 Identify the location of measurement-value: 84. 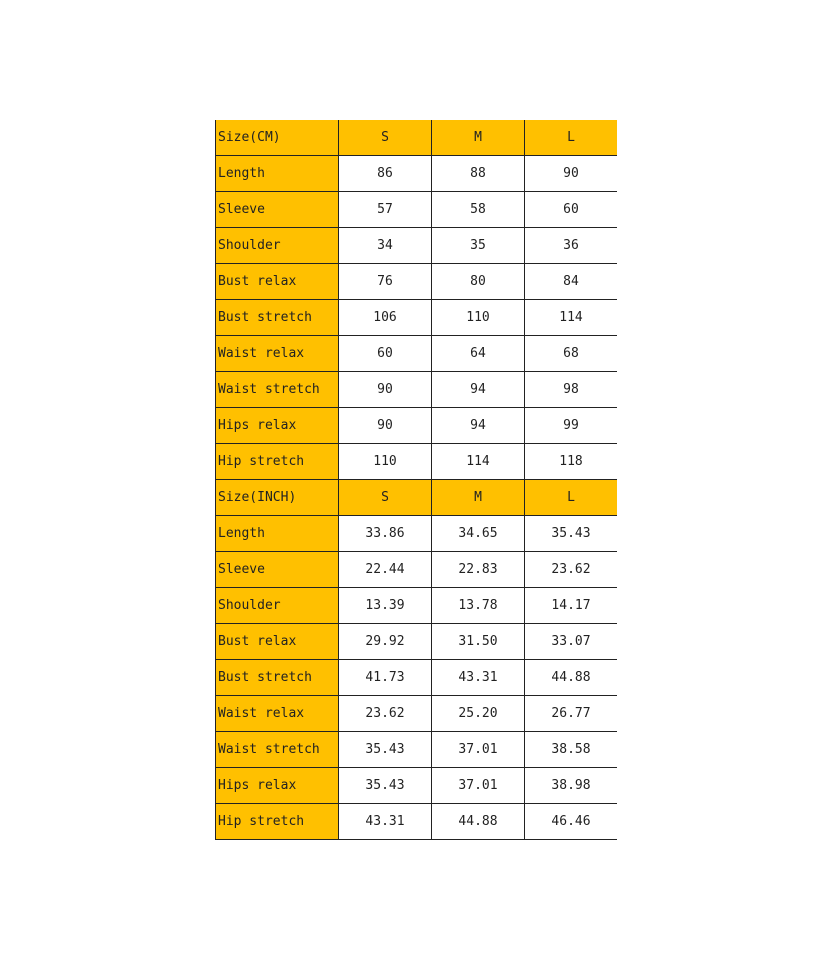
(570, 281).